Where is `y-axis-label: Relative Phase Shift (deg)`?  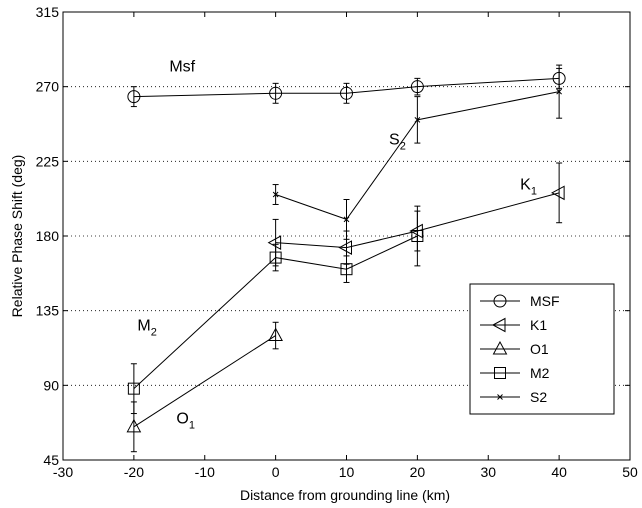 y-axis-label: Relative Phase Shift (deg) is located at coordinates (17, 236).